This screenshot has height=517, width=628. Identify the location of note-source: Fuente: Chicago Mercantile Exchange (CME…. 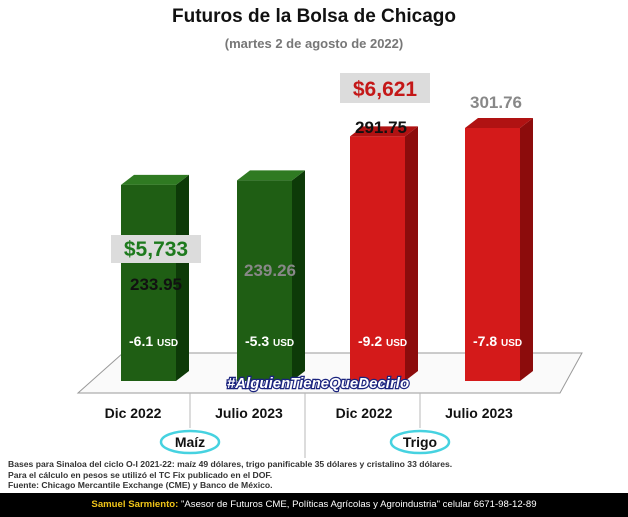
(140, 485).